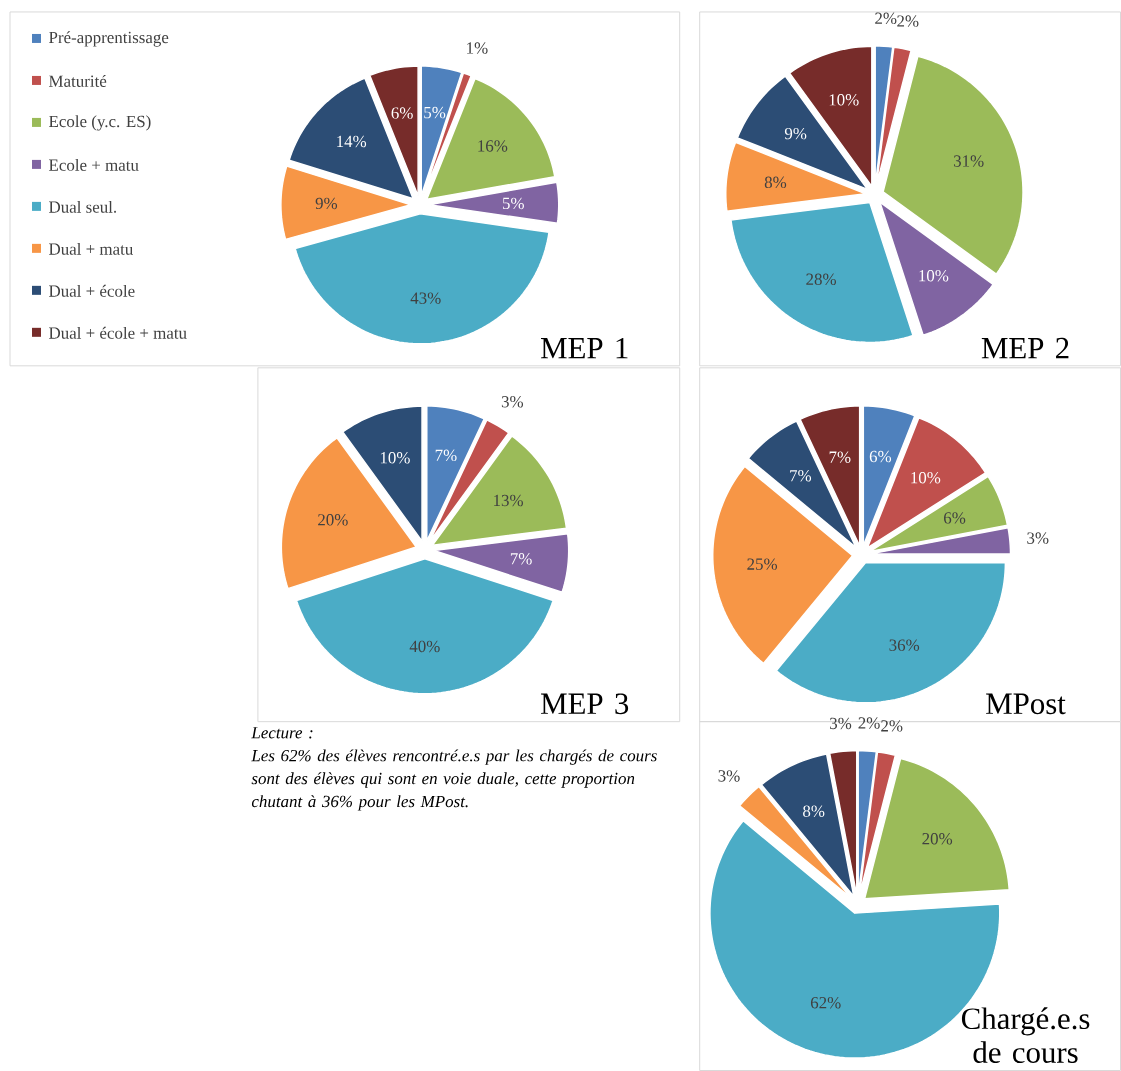 This screenshot has height=1071, width=1121. Describe the element at coordinates (1025, 1035) in the screenshot. I see `text: Chargé.e.s de cours` at that location.